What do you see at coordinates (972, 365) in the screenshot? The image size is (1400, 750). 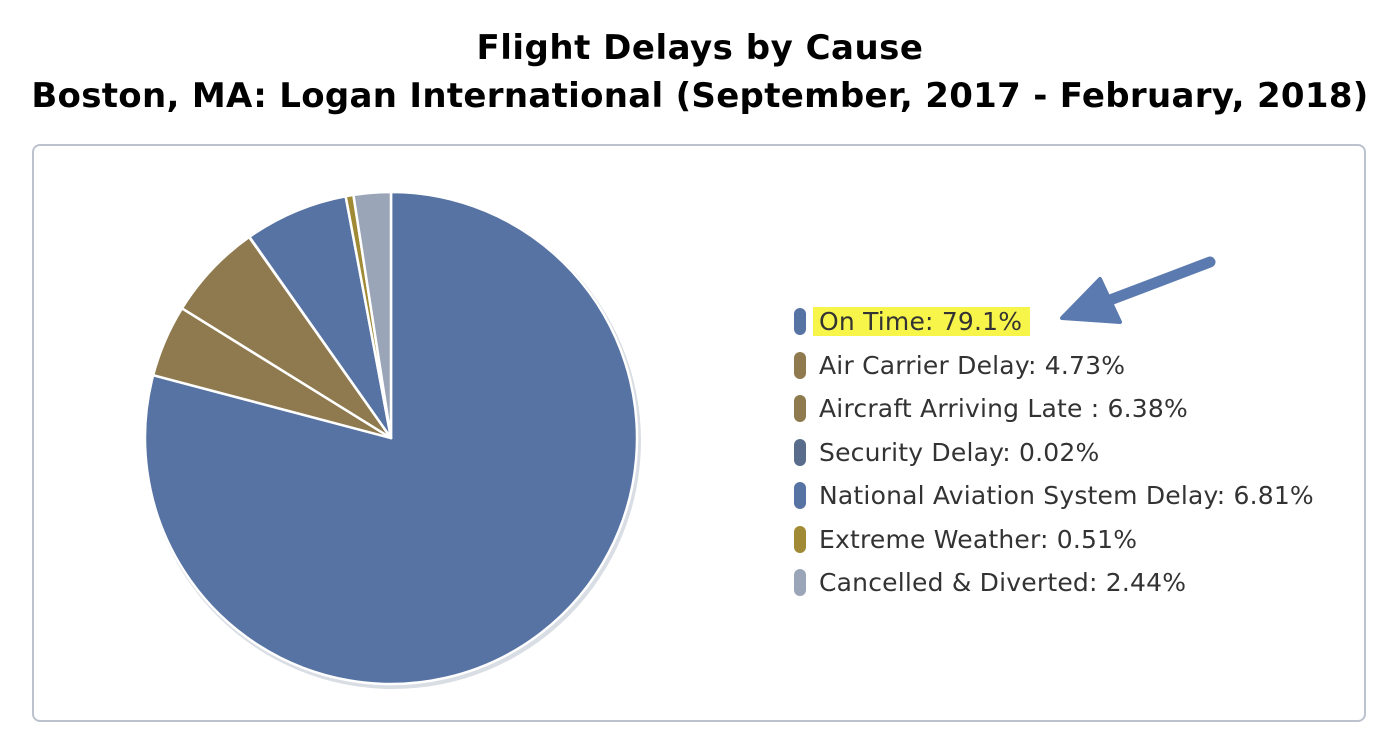 I see `legend-label-air-carrier-delay: Air Carrier Delay: 4.73%` at bounding box center [972, 365].